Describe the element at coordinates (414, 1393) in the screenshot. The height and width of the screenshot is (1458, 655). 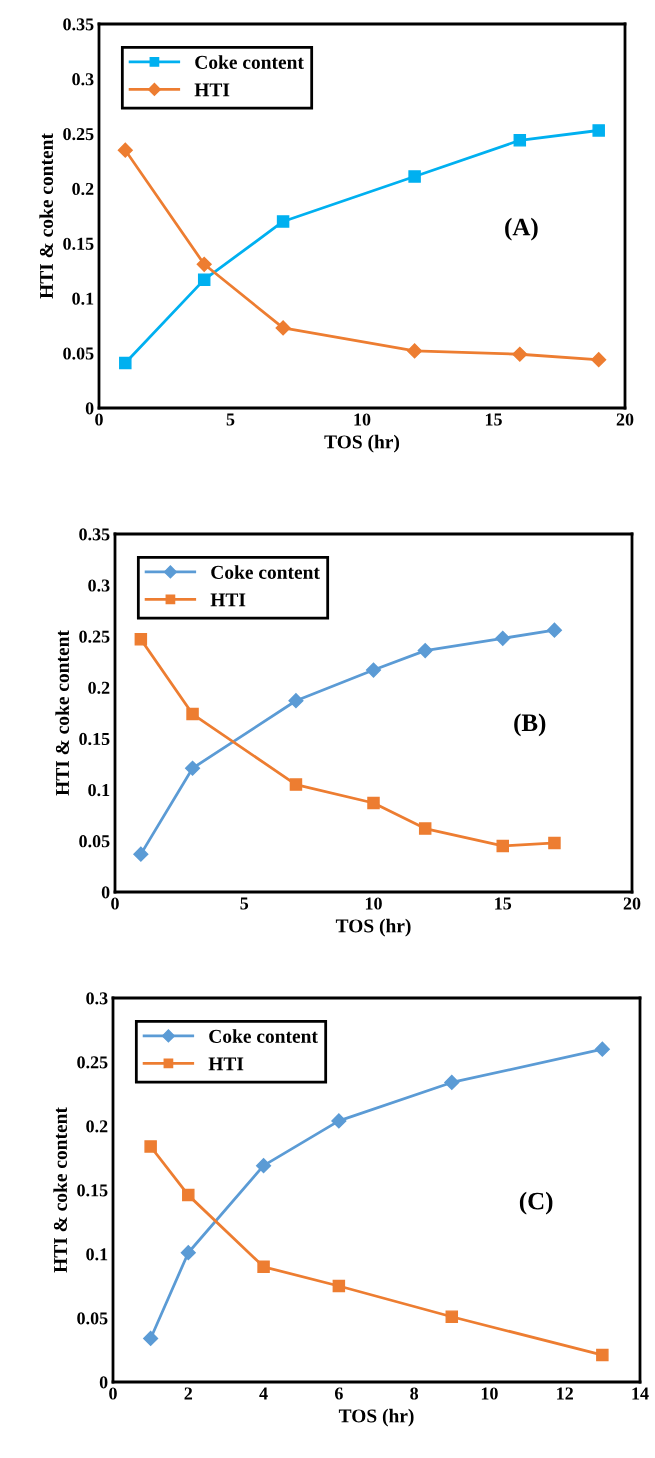
I see `x-tick-label: 8` at that location.